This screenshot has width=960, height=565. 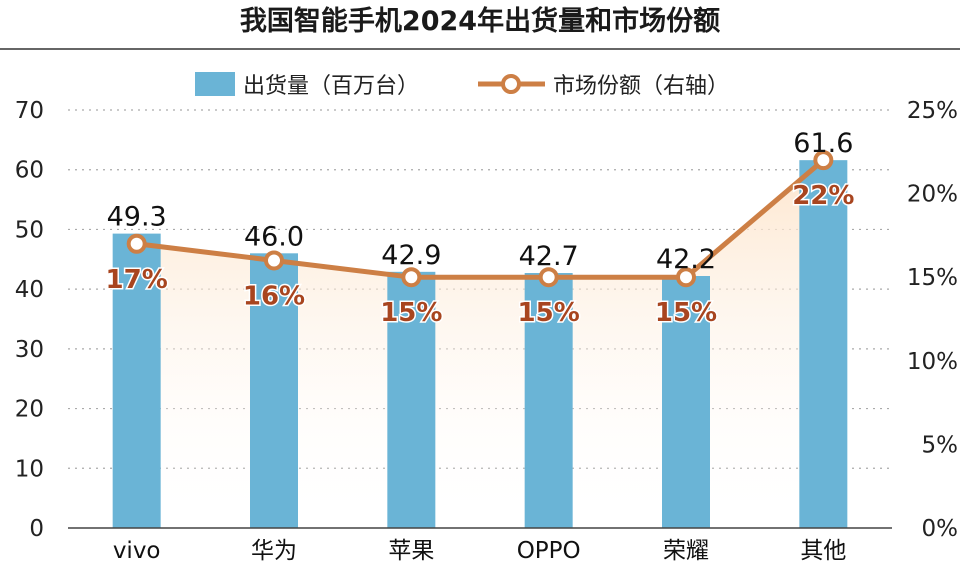 What do you see at coordinates (29, 171) in the screenshot?
I see `y-left-tick-label: 60` at bounding box center [29, 171].